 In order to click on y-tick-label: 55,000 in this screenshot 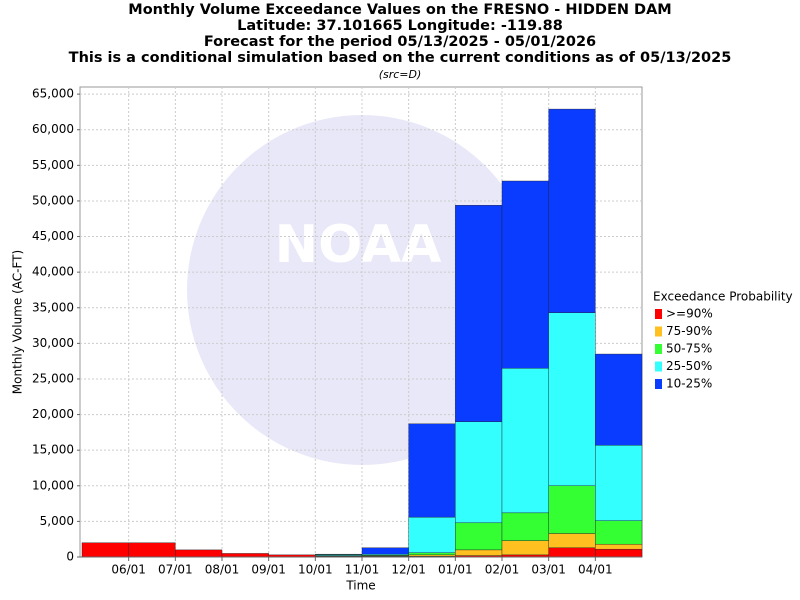, I will do `click(53, 165)`.